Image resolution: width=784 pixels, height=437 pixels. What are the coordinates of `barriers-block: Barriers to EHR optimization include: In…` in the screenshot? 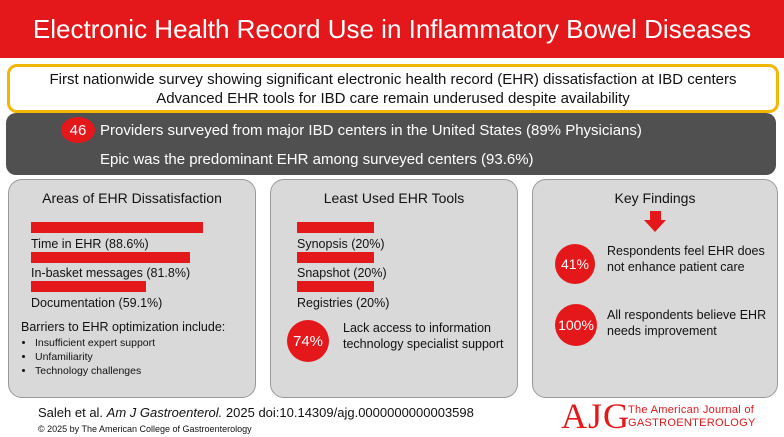 It's located at (136, 349).